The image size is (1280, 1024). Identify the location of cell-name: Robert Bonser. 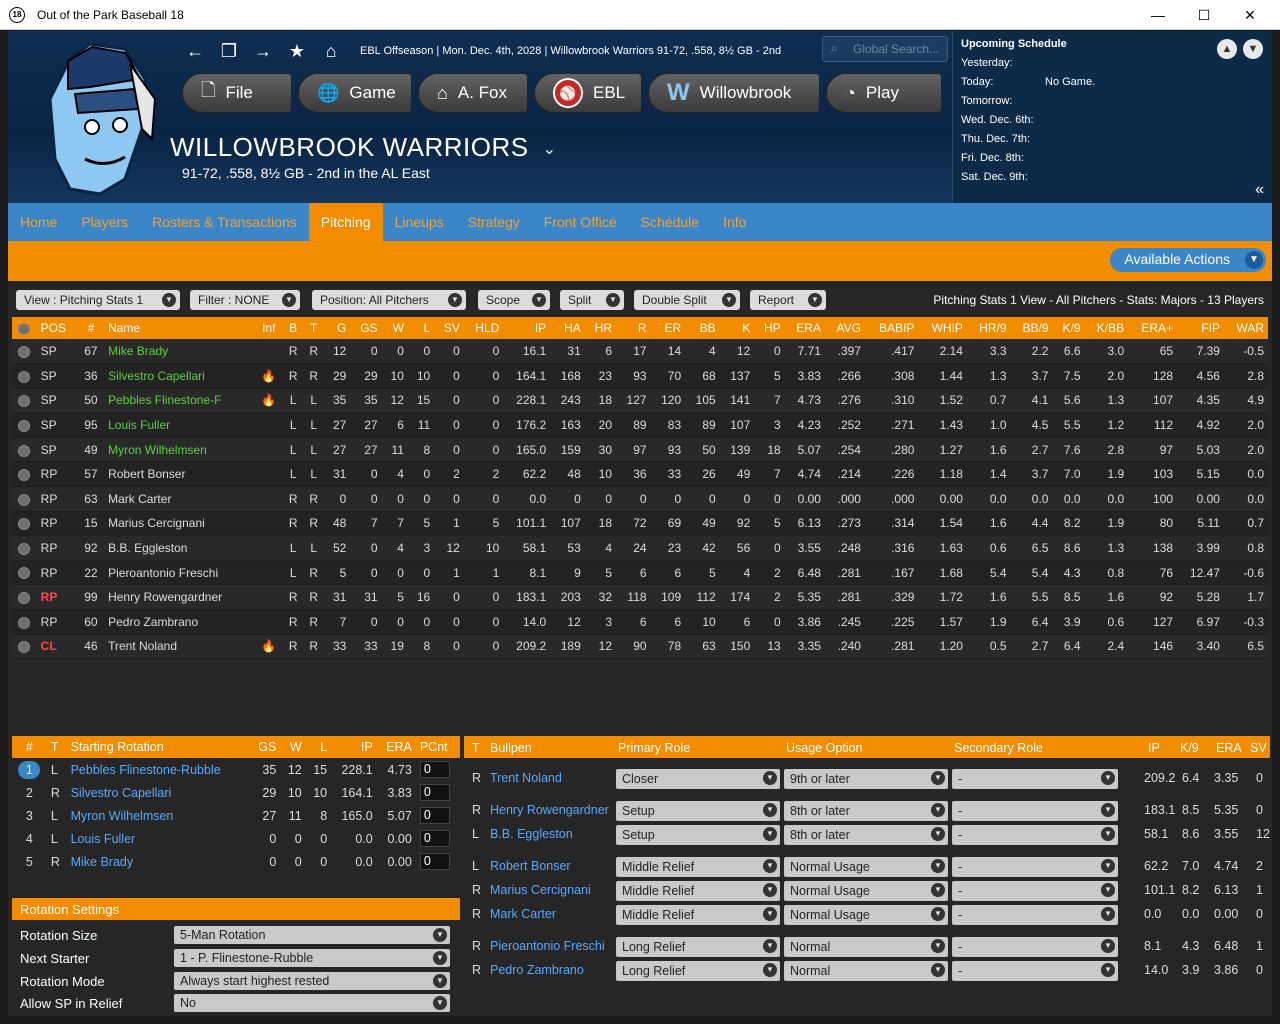
(179, 474).